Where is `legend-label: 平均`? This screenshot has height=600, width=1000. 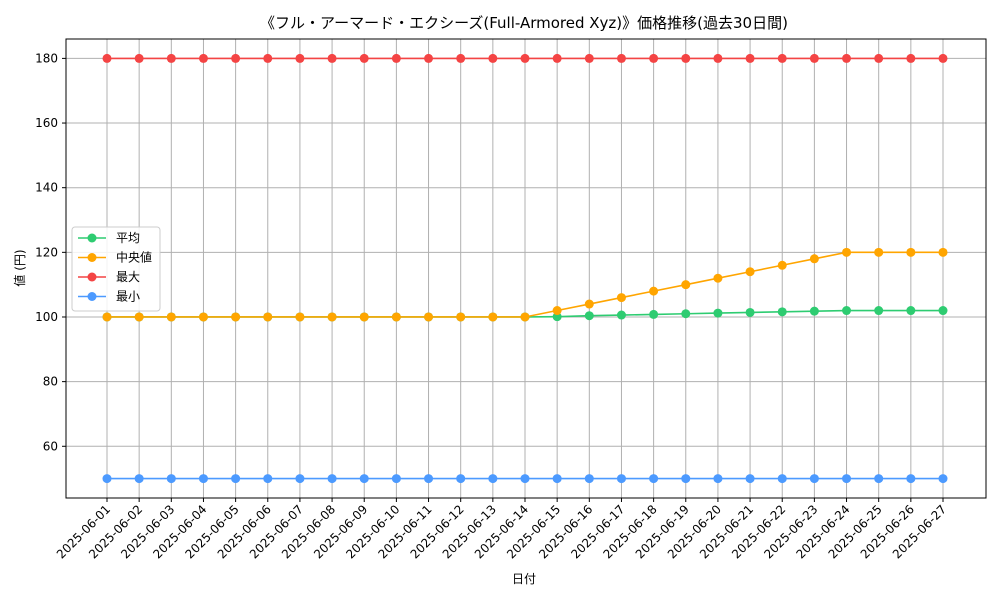
legend-label: 平均 is located at coordinates (128, 238).